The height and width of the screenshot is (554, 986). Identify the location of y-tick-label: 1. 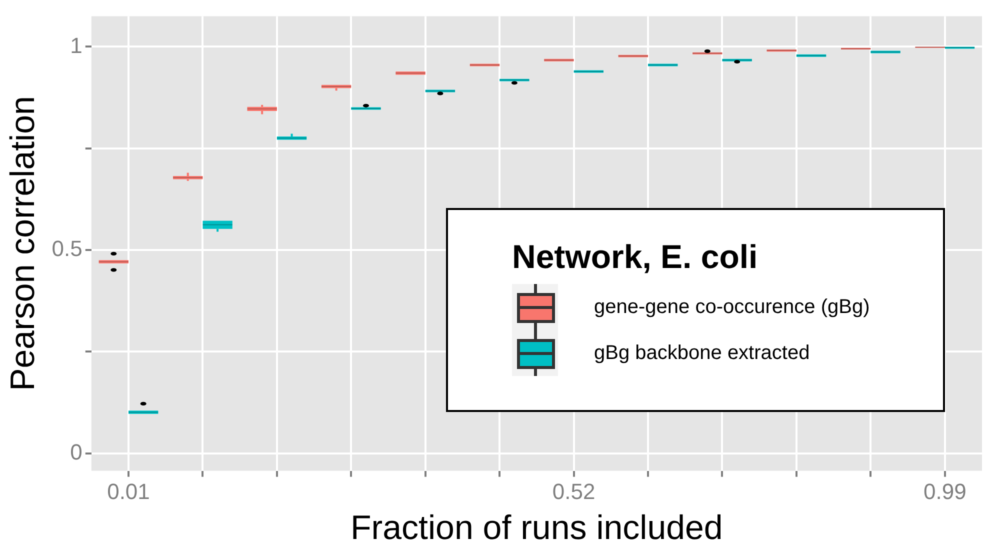
(76, 45).